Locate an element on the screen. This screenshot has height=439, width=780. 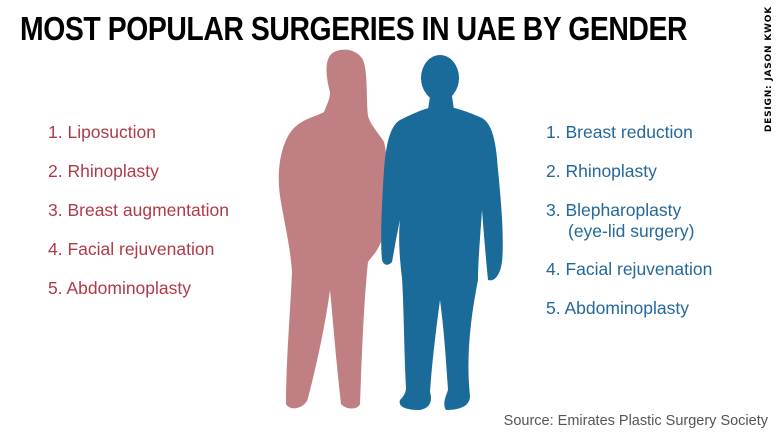
women-list-item: 1. Liposuction is located at coordinates (102, 132).